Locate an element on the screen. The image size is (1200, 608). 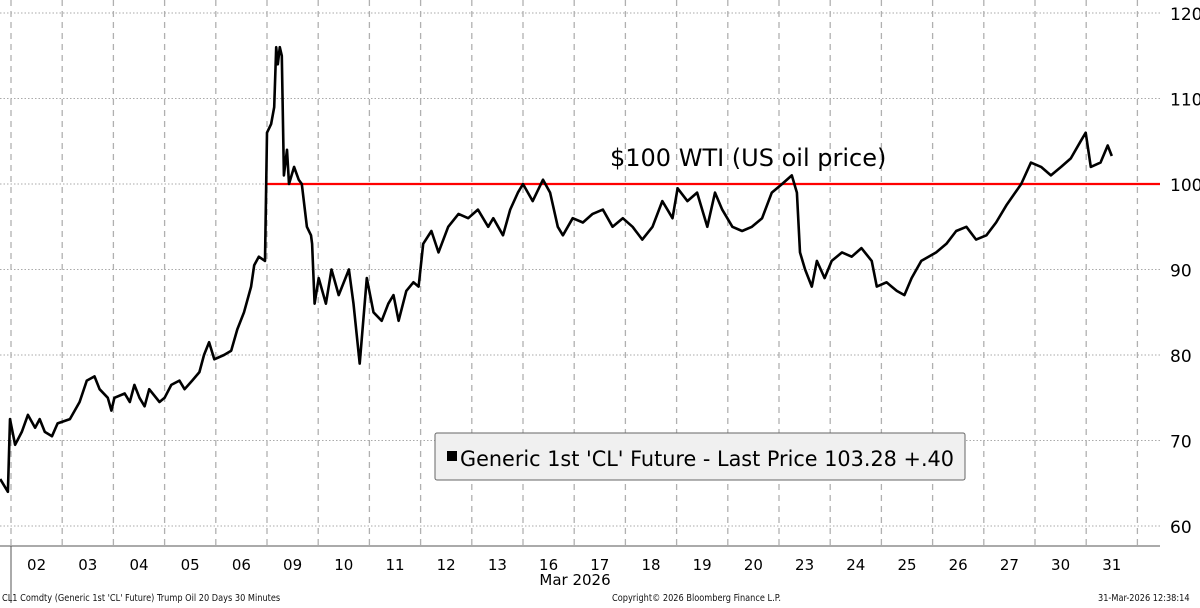
y-tick-label: 90 is located at coordinates (1181, 272).